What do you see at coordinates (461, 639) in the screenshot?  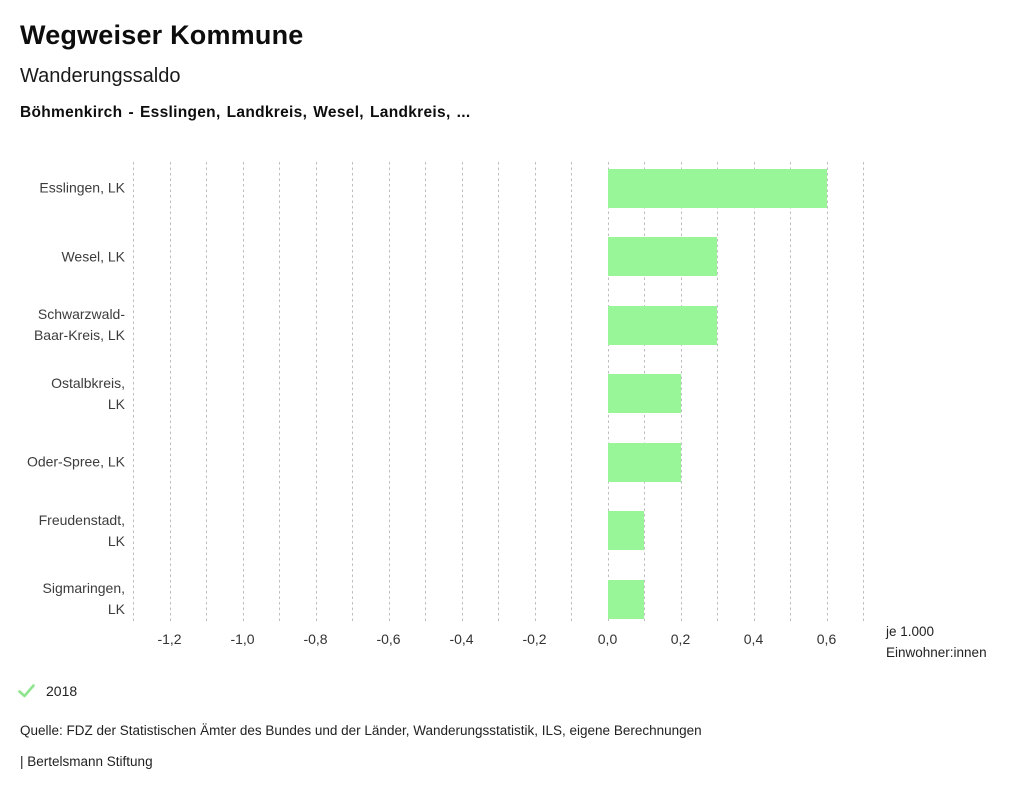 I see `x-tick-label: -0,4` at bounding box center [461, 639].